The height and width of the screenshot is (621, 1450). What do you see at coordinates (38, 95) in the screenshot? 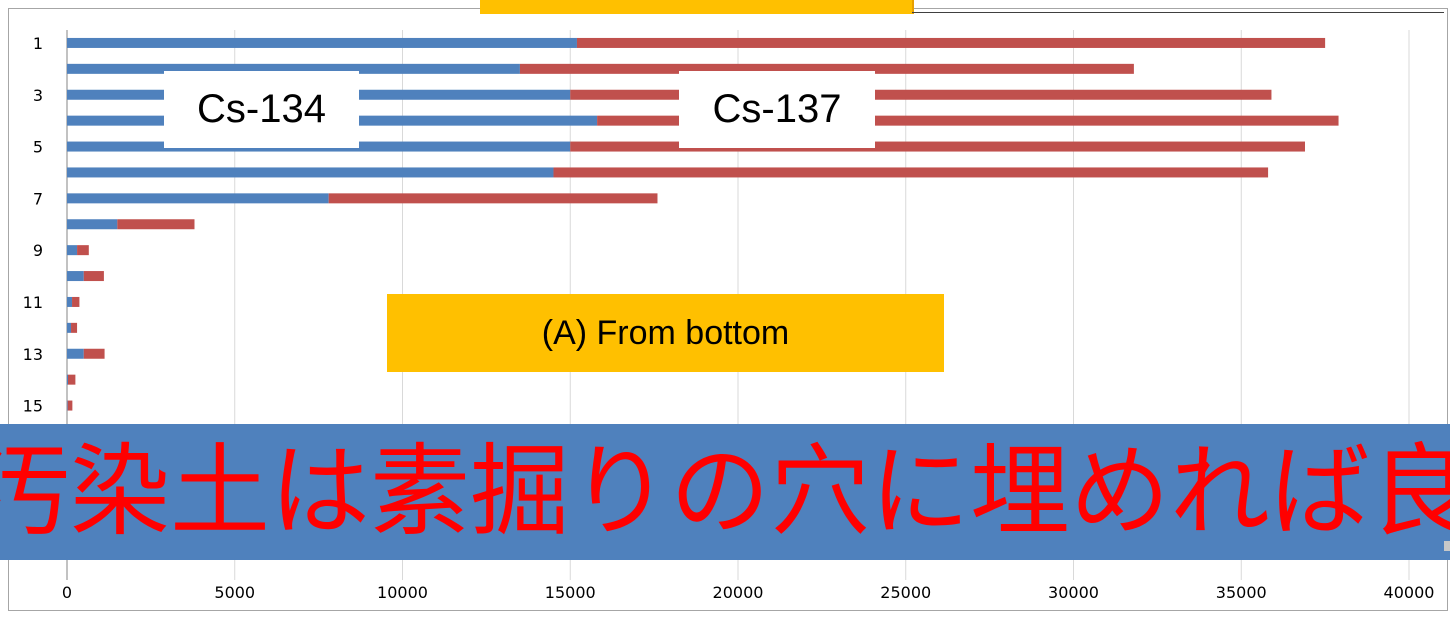
I see `y-tick-label: 3` at bounding box center [38, 95].